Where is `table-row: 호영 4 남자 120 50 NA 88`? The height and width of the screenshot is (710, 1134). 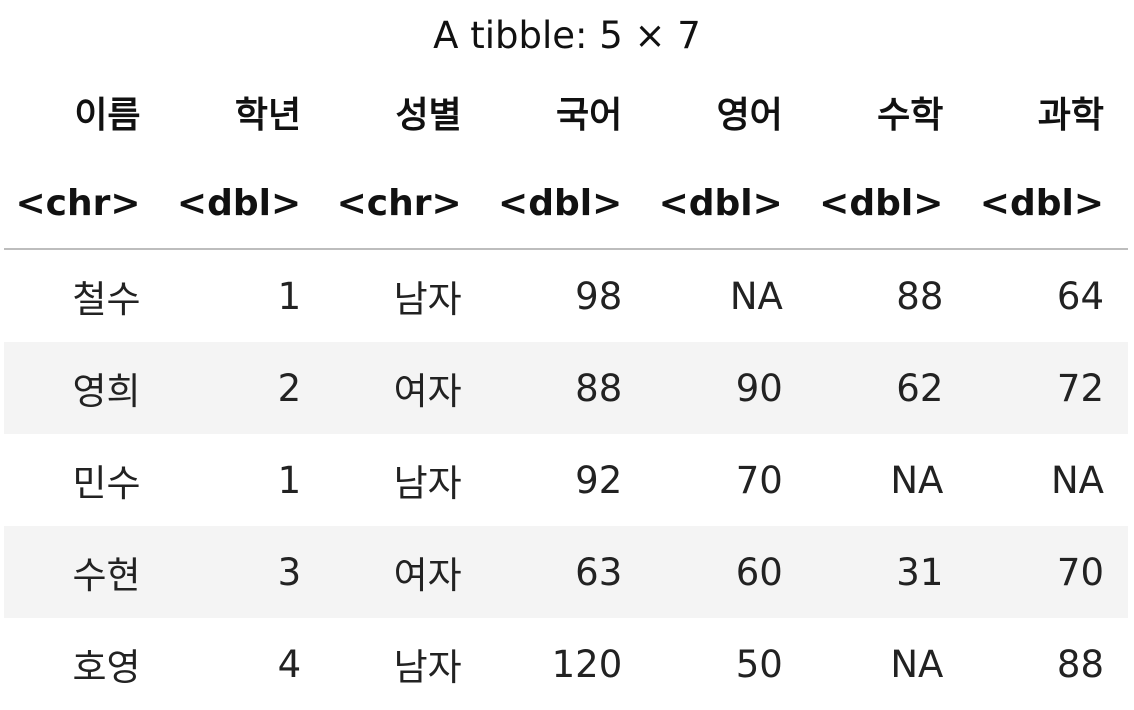 table-row: 호영 4 남자 120 50 NA 88 is located at coordinates (566, 664).